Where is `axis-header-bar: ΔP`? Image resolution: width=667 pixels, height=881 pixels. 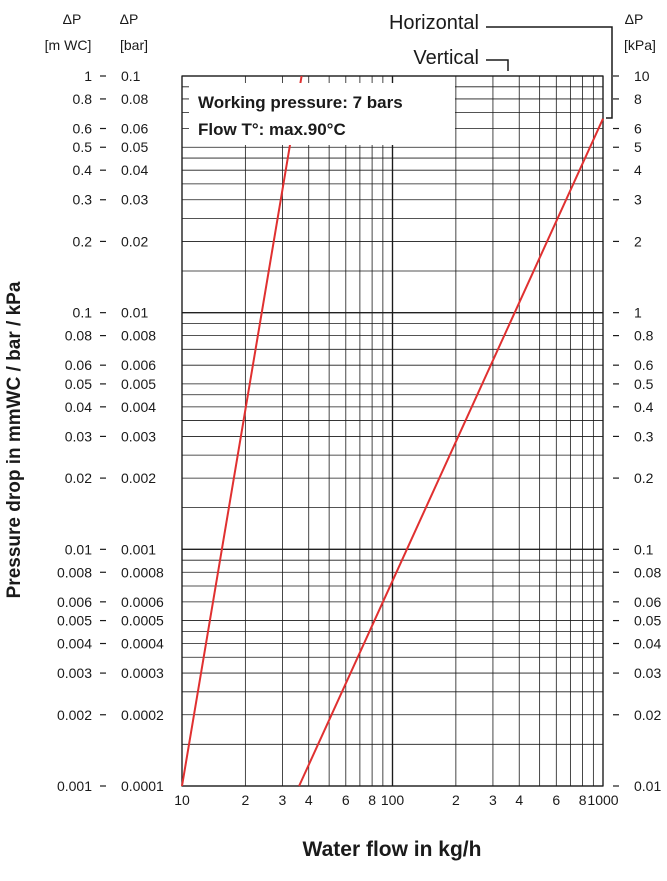 axis-header-bar: ΔP is located at coordinates (129, 19).